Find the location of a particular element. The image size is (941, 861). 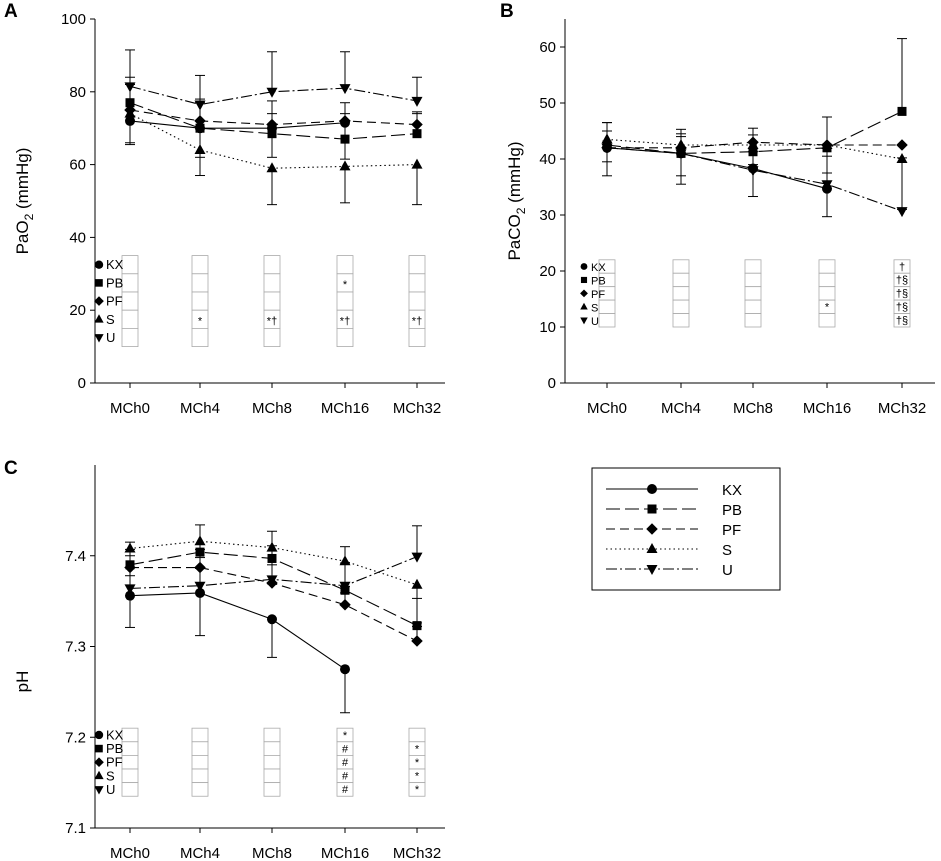

panel-a-y-axis-title: PaO2 (mmHg) is located at coordinates (24, 201).